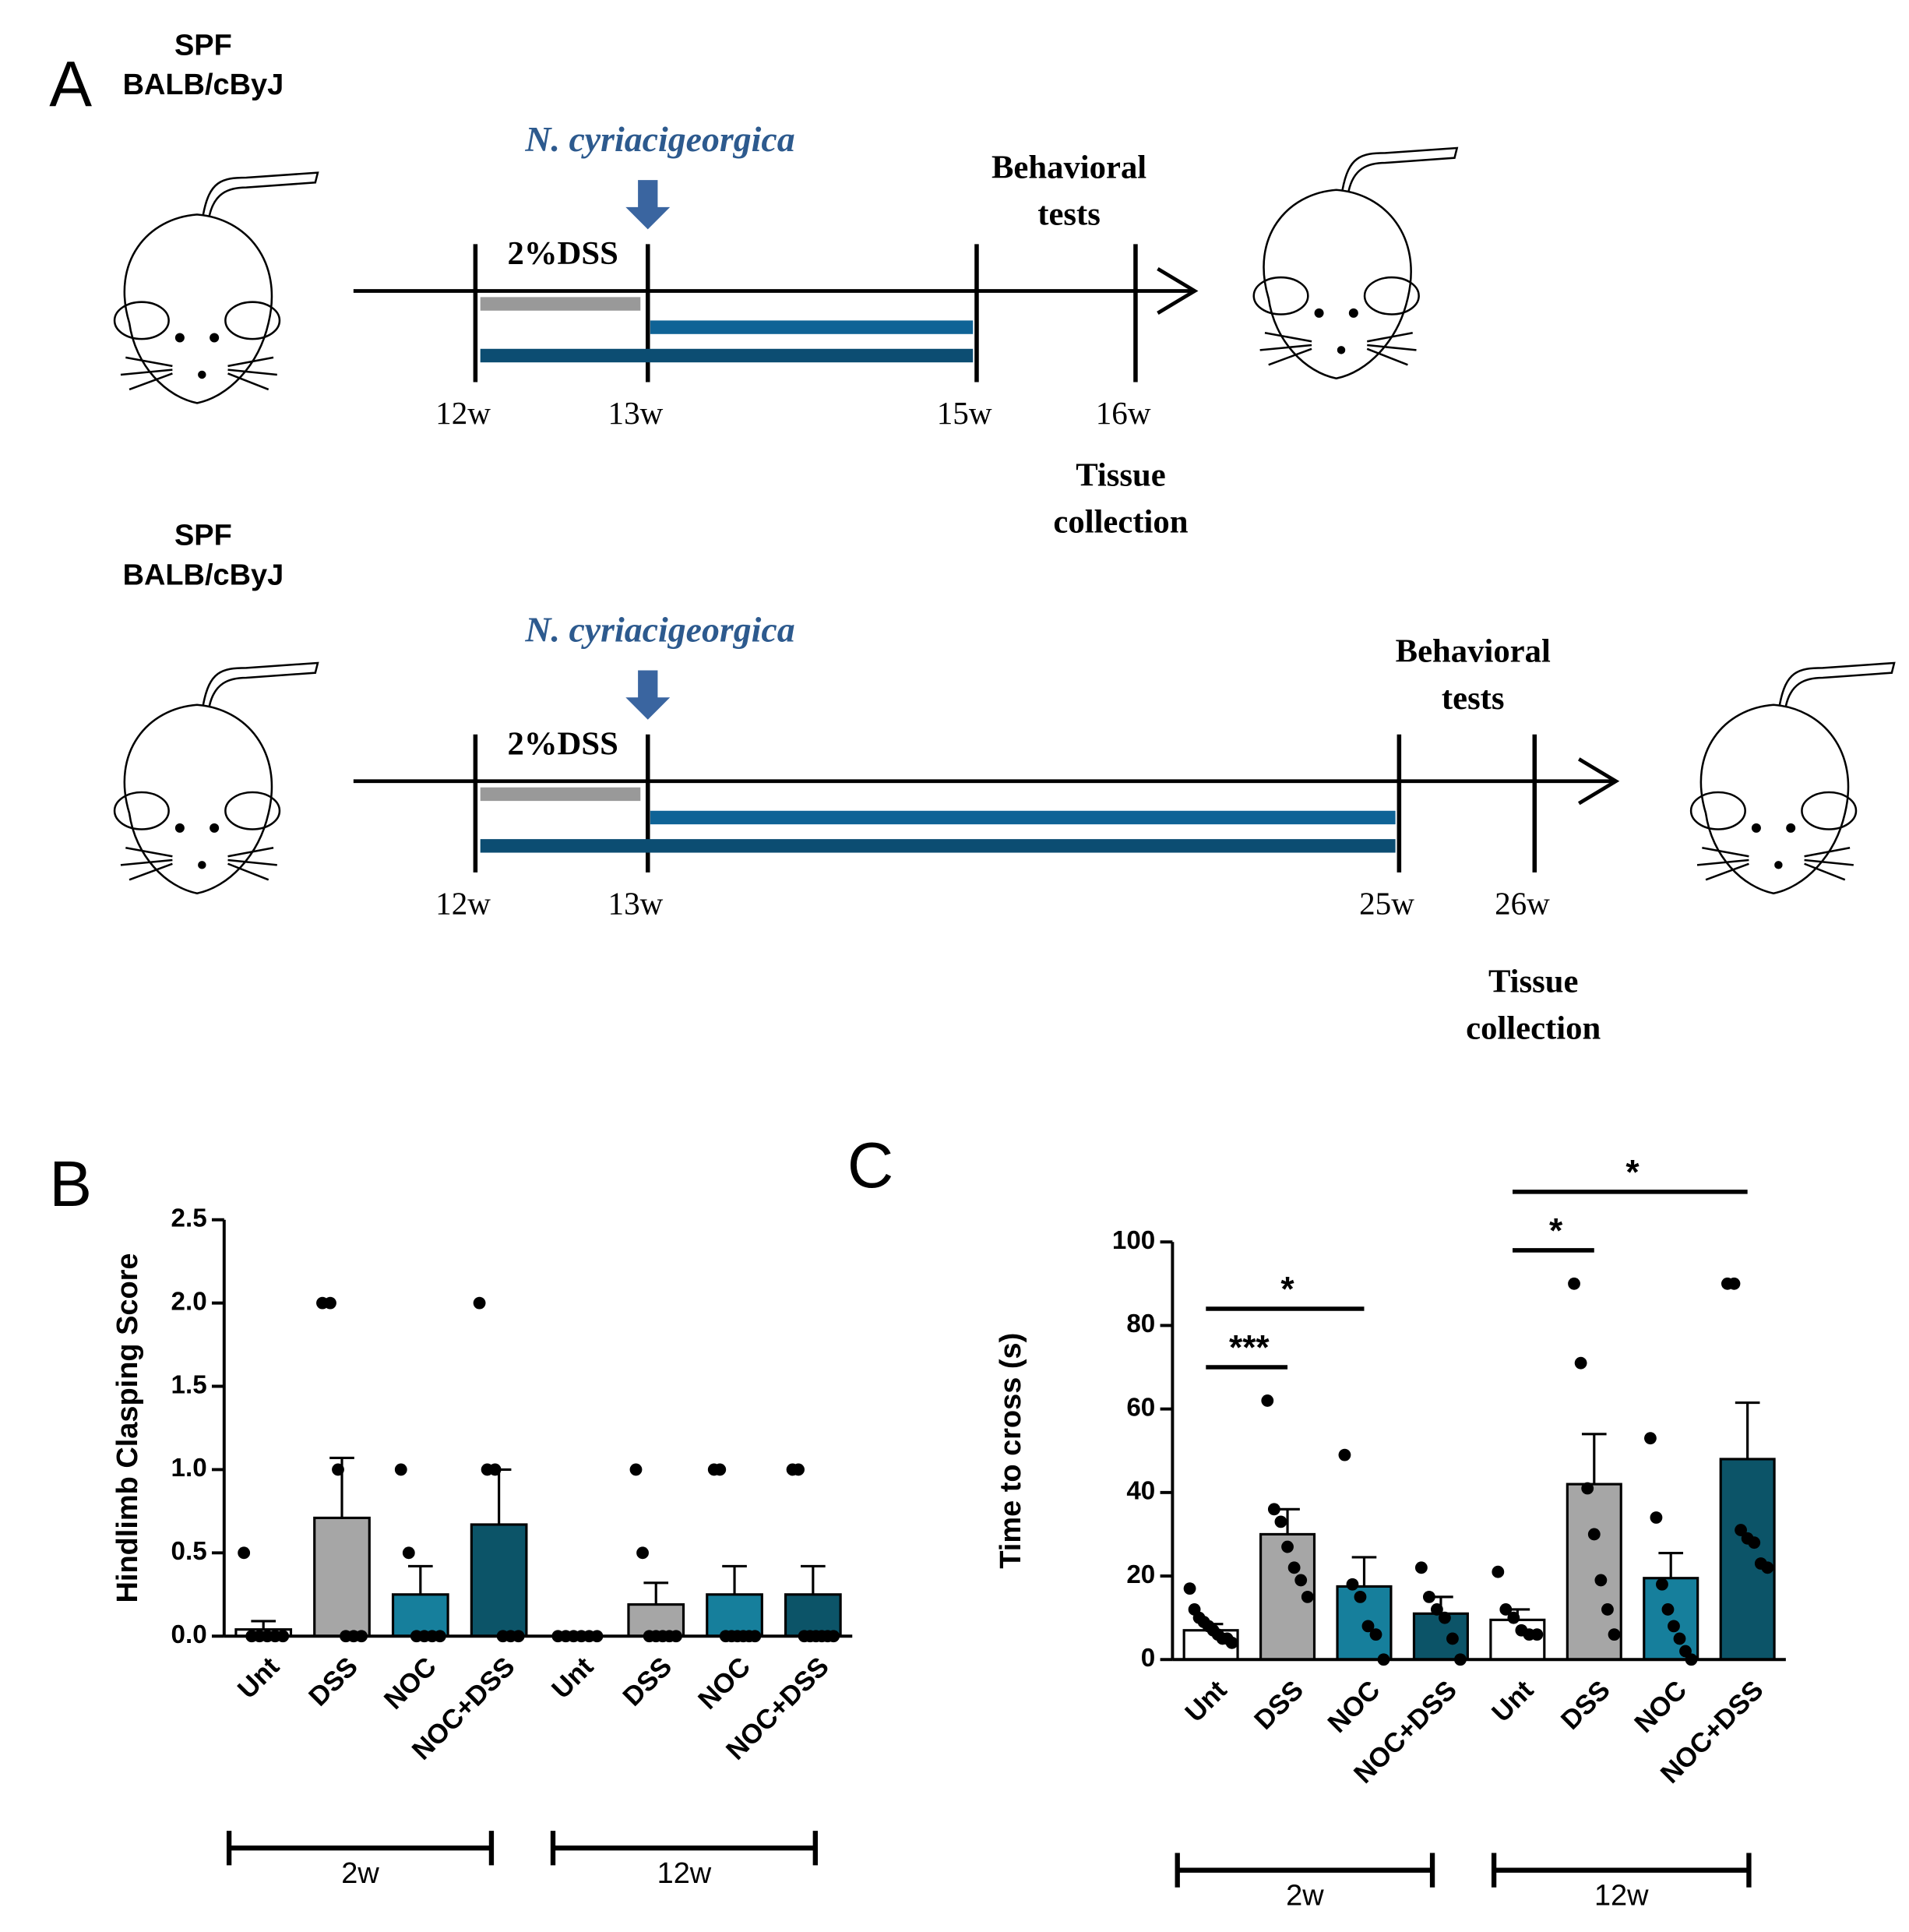 The height and width of the screenshot is (1932, 1909). What do you see at coordinates (1386, 904) in the screenshot?
I see `timepoint-label: 25w` at bounding box center [1386, 904].